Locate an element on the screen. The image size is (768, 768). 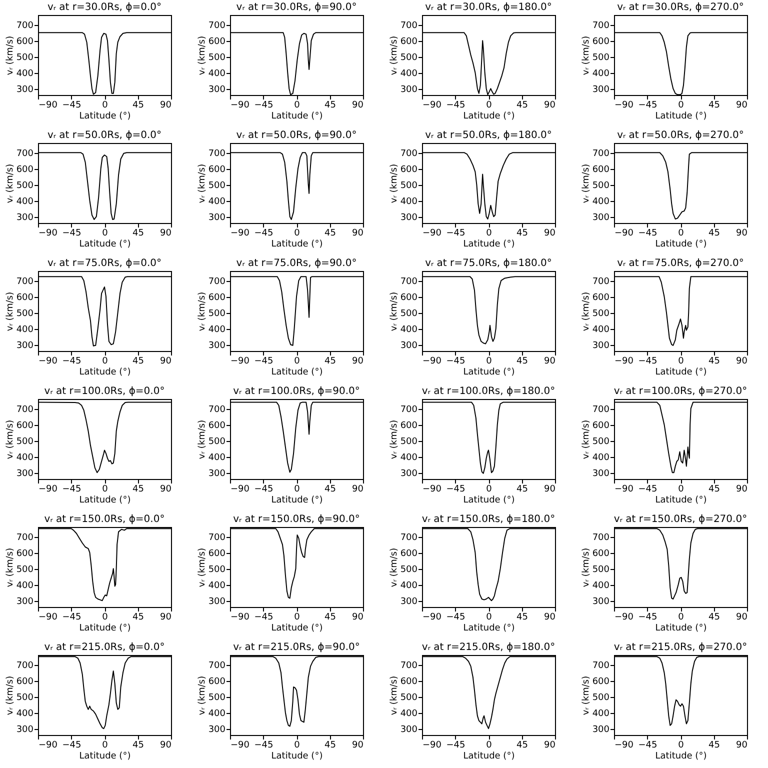
chart-title: vᵣ at r=100.0Rs, ϕ=180.0° is located at coordinates (489, 391).